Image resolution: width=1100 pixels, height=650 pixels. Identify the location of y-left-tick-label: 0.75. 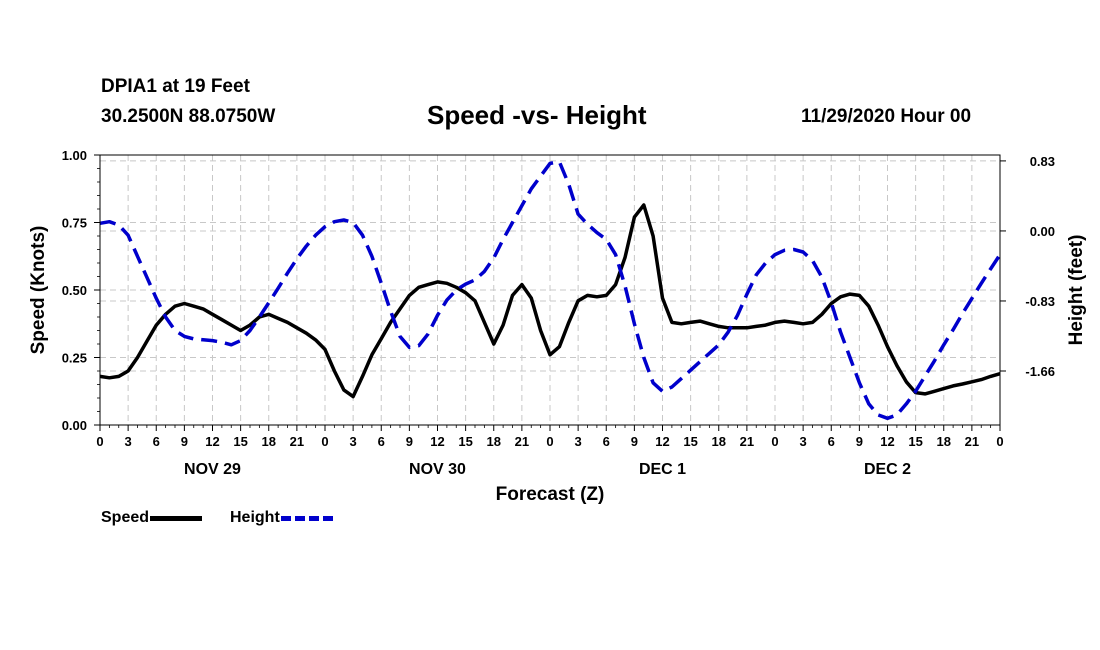
(74, 223).